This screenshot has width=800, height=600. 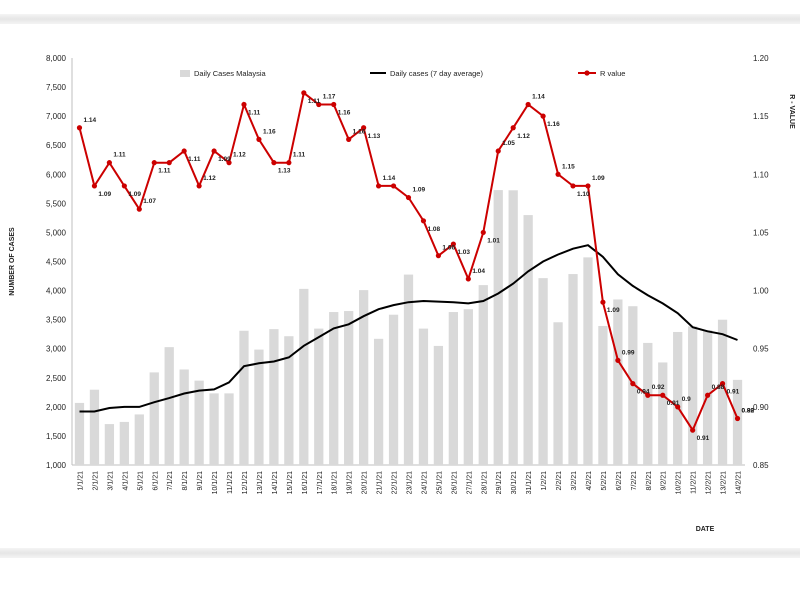 I want to click on x-tick-label: 6/1/21, so click(x=155, y=481).